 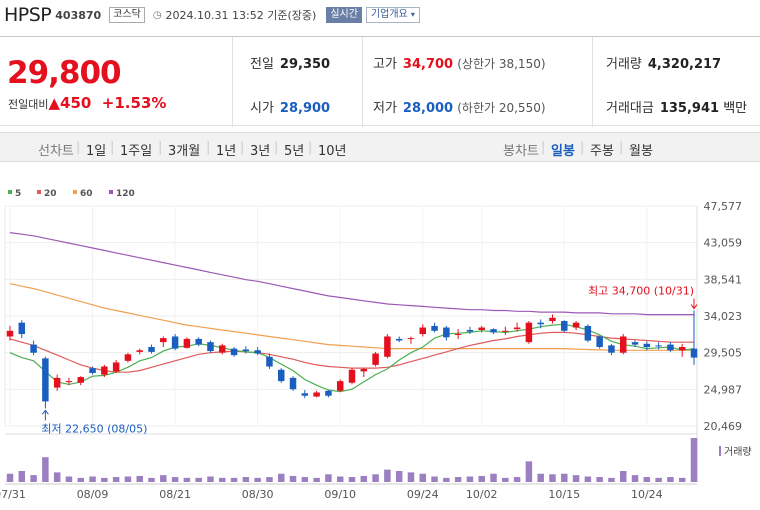 What do you see at coordinates (184, 151) in the screenshot?
I see `period-3m: 3개월` at bounding box center [184, 151].